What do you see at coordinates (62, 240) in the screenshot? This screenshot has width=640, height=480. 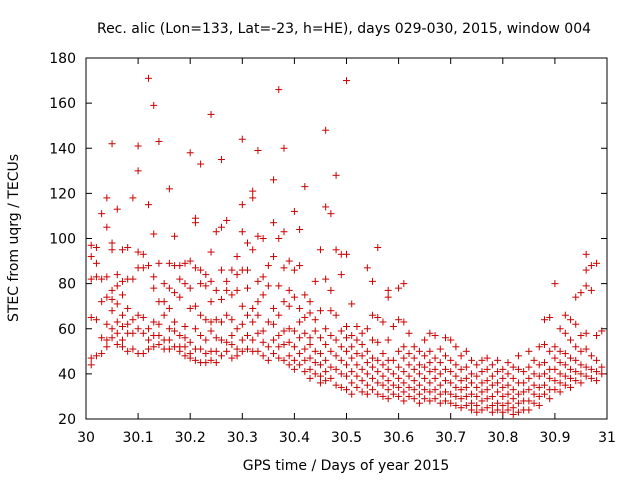 I see `y-tick-label: 100` at bounding box center [62, 240].